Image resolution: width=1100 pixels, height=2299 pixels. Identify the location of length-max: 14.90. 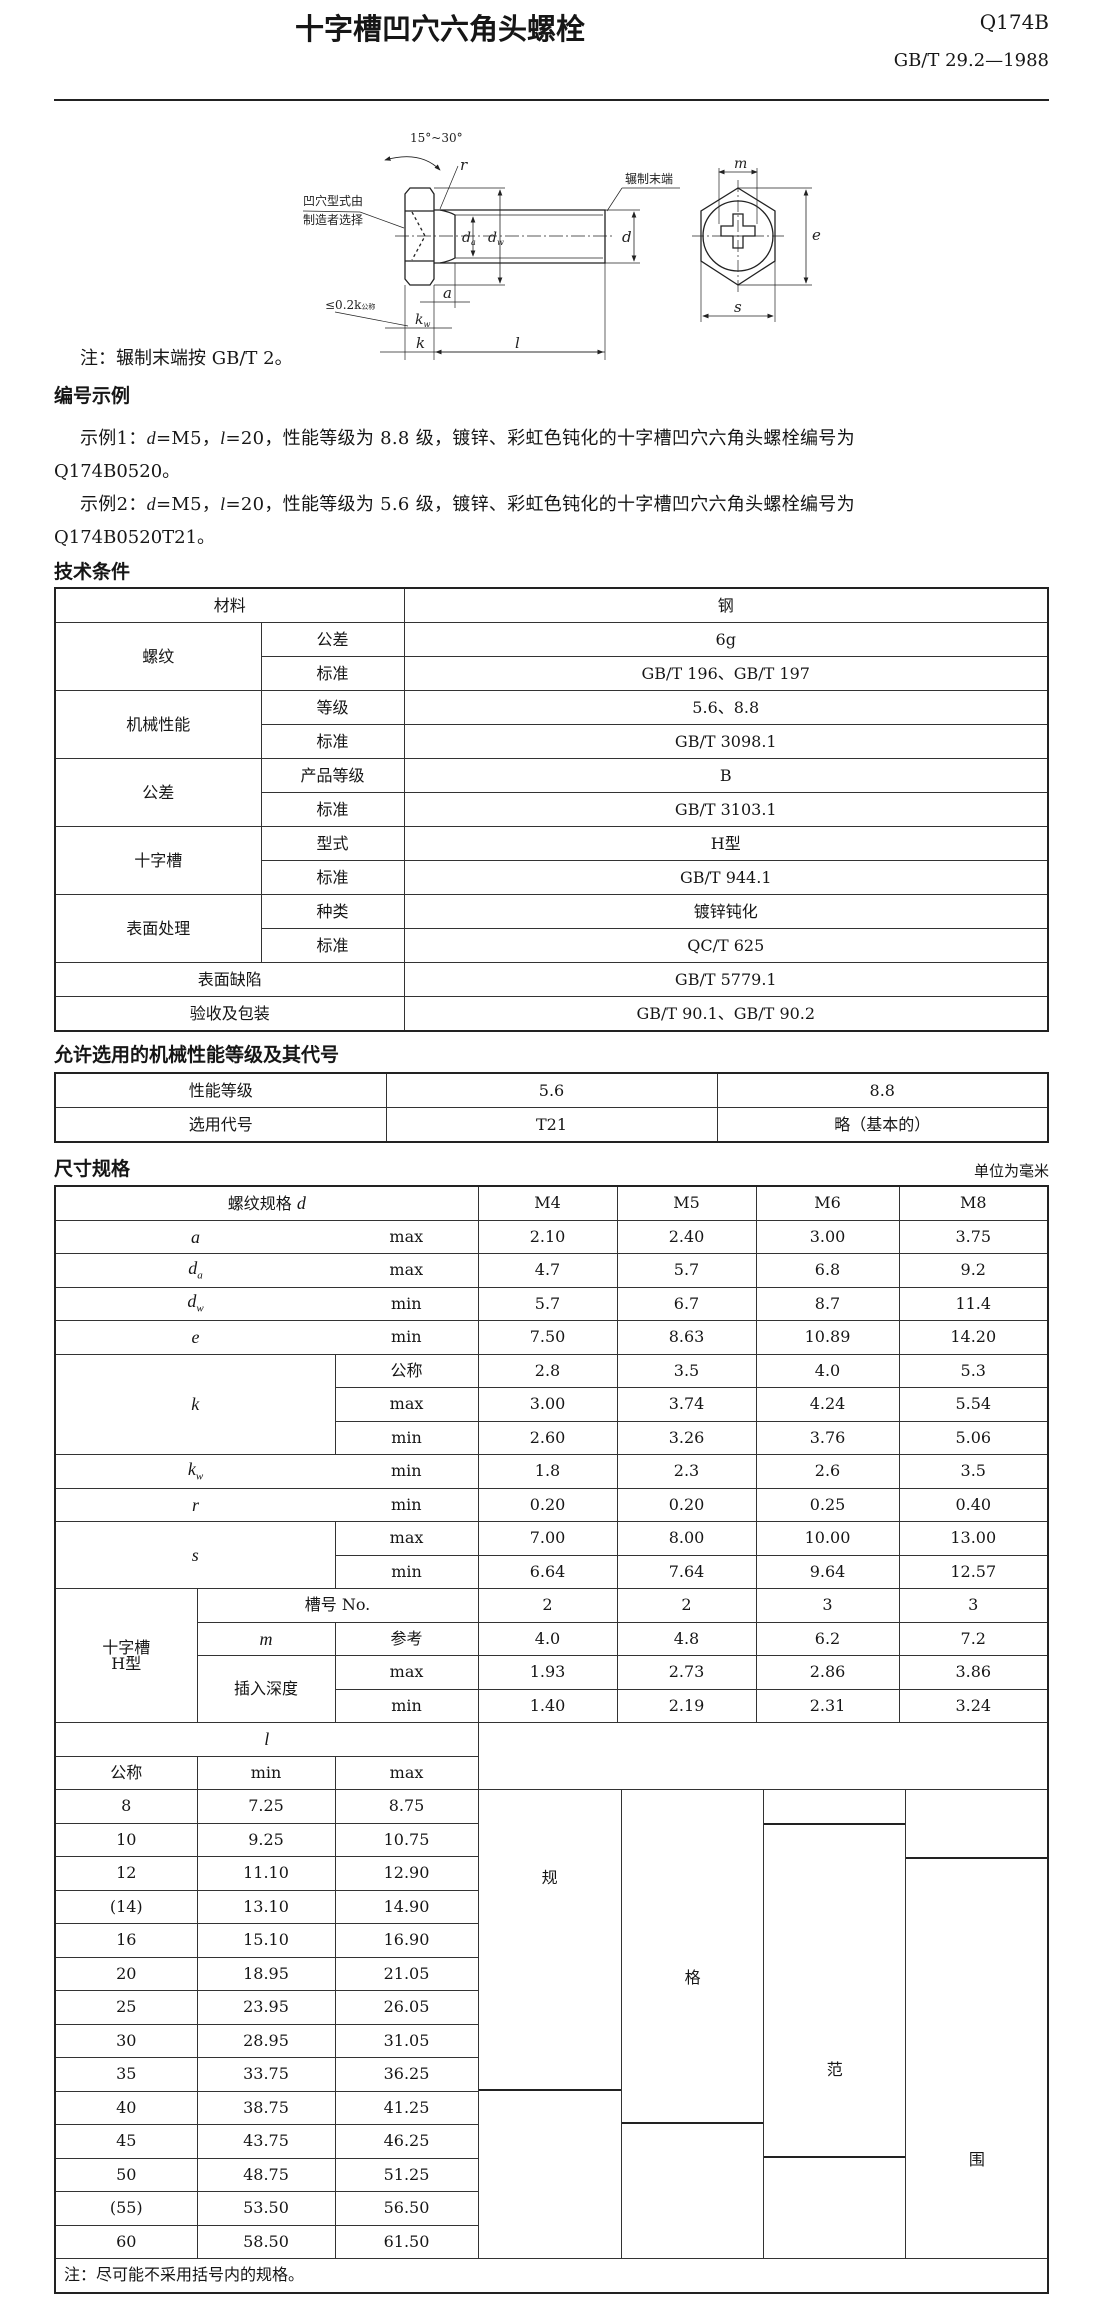
(406, 1906).